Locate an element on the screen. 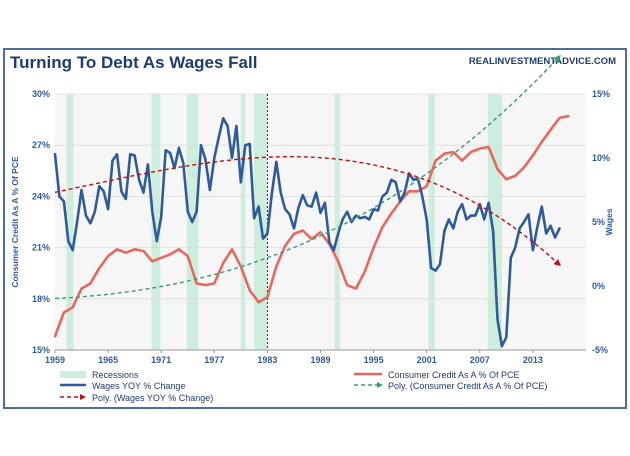 The height and width of the screenshot is (456, 630). right-tick-label: 10% is located at coordinates (601, 158).